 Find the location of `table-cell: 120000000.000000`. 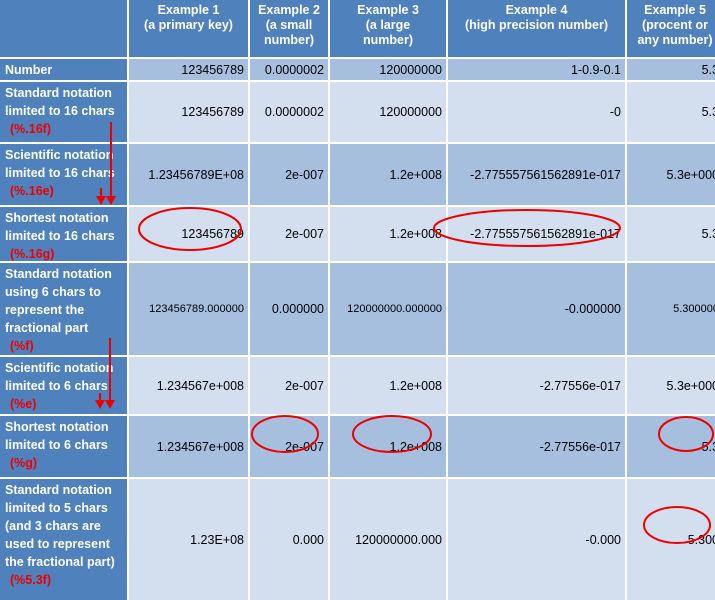

table-cell: 120000000.000000 is located at coordinates (388, 309).